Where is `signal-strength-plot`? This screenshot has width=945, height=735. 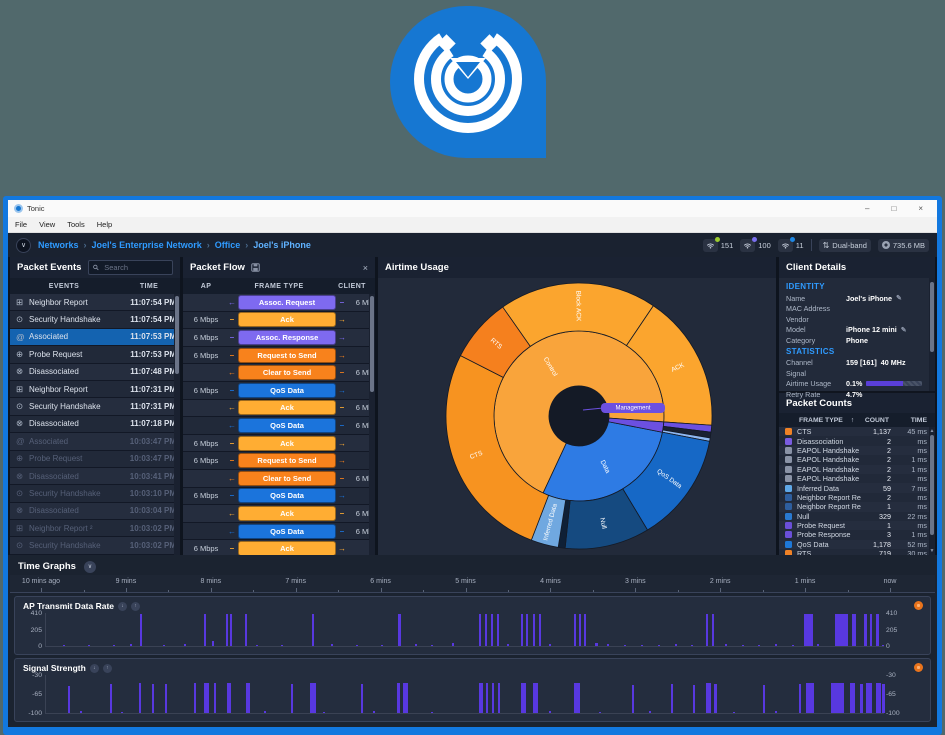
signal-strength-plot is located at coordinates (465, 694).